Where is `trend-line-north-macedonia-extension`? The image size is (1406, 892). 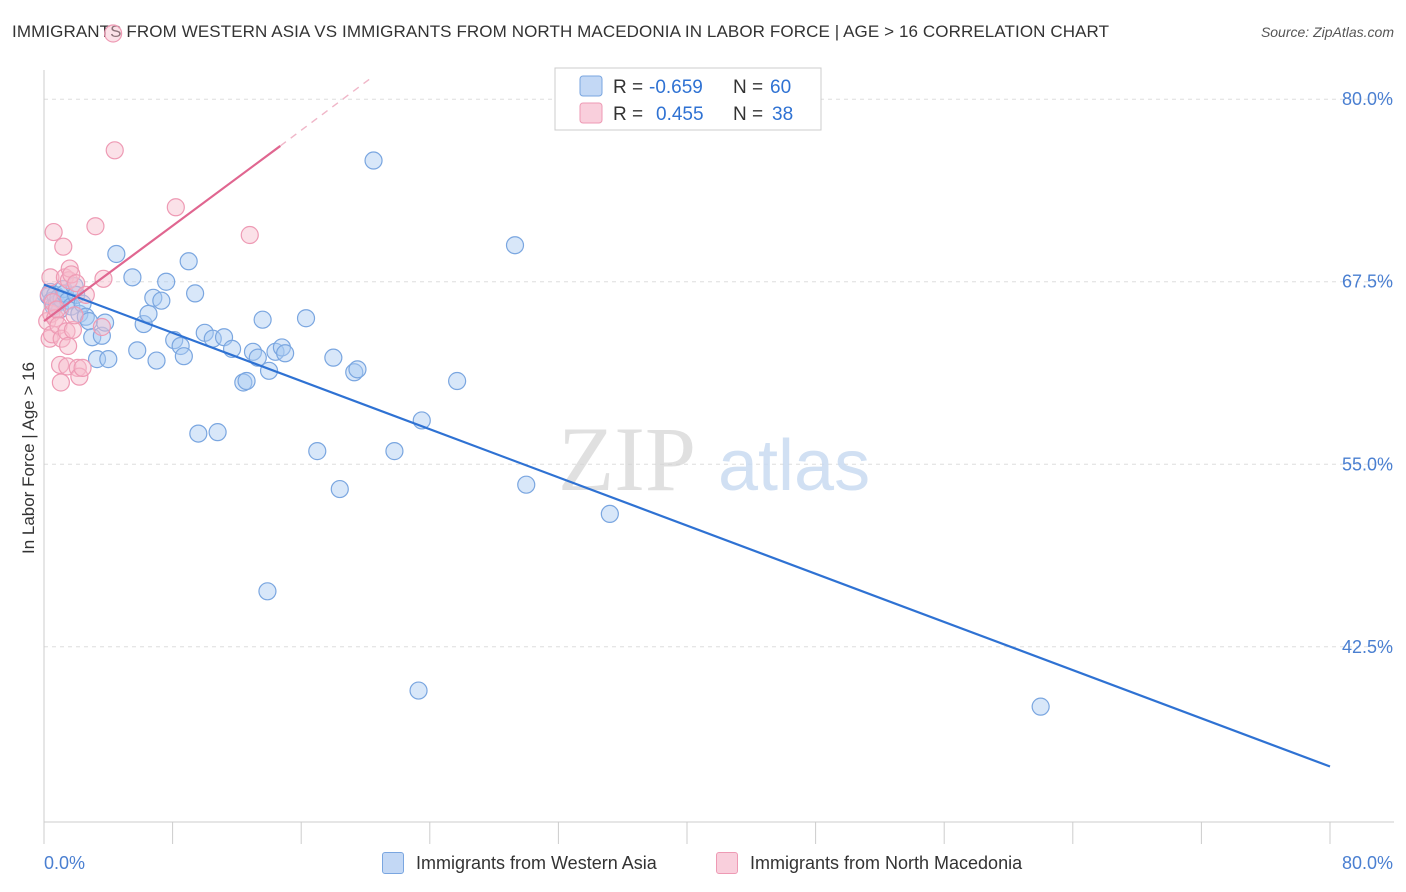 trend-line-north-macedonia-extension is located at coordinates (326, 111).